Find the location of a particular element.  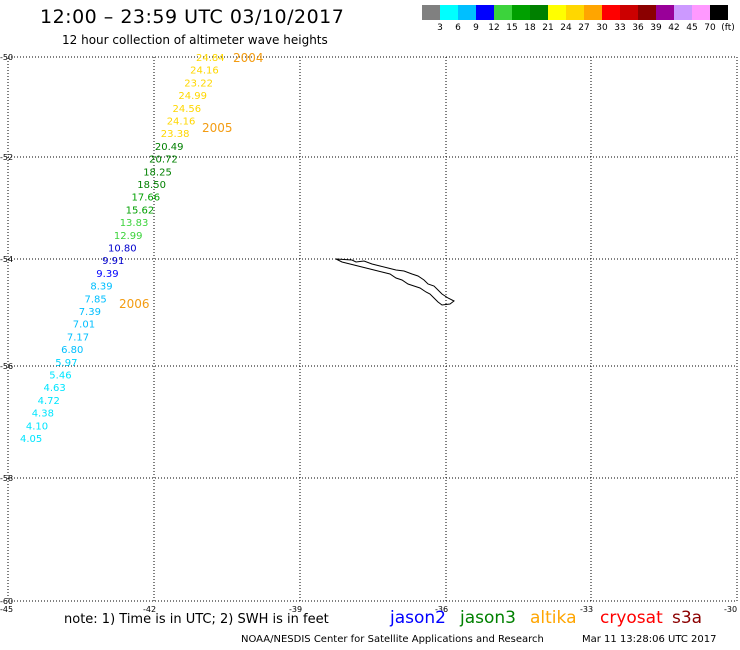

scale-label: 21 is located at coordinates (548, 28).